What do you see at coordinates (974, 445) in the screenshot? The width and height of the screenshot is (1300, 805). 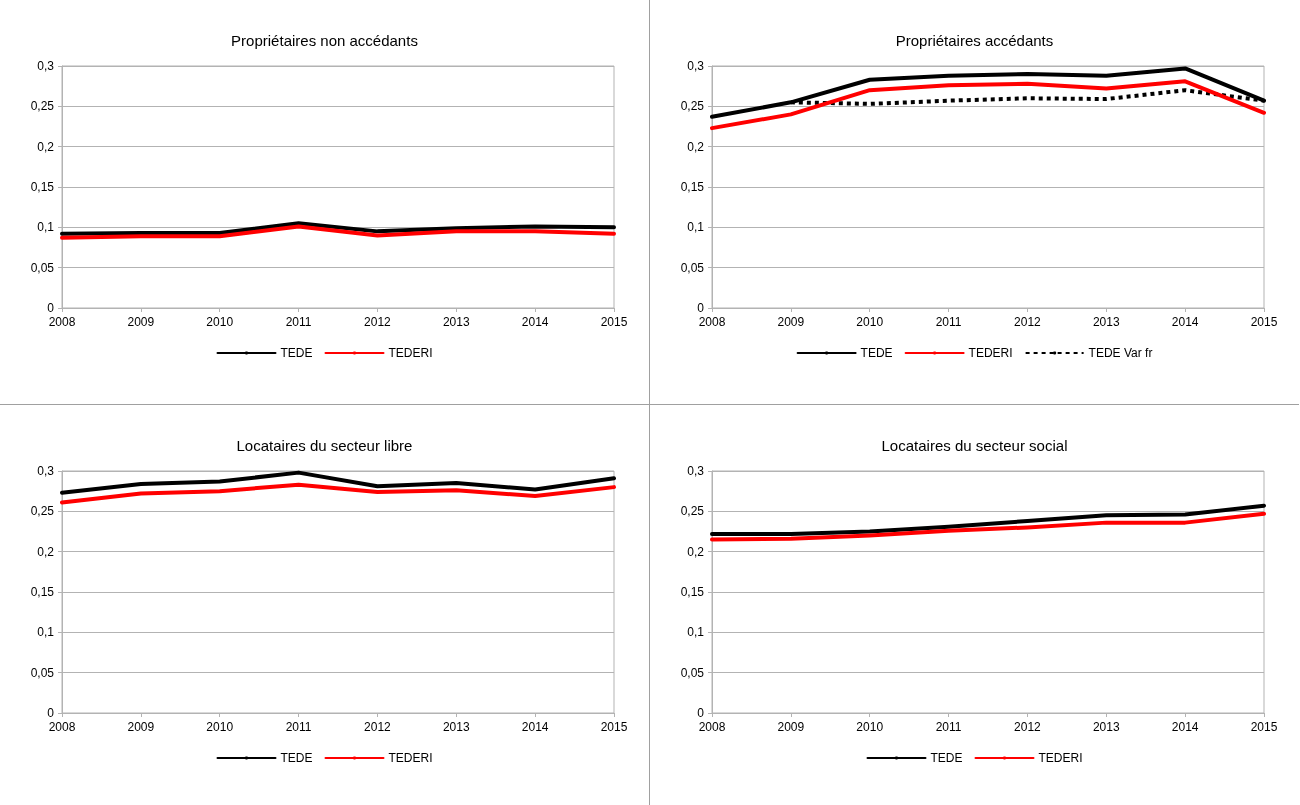 I see `chart-title: Locataires du secteur social` at bounding box center [974, 445].